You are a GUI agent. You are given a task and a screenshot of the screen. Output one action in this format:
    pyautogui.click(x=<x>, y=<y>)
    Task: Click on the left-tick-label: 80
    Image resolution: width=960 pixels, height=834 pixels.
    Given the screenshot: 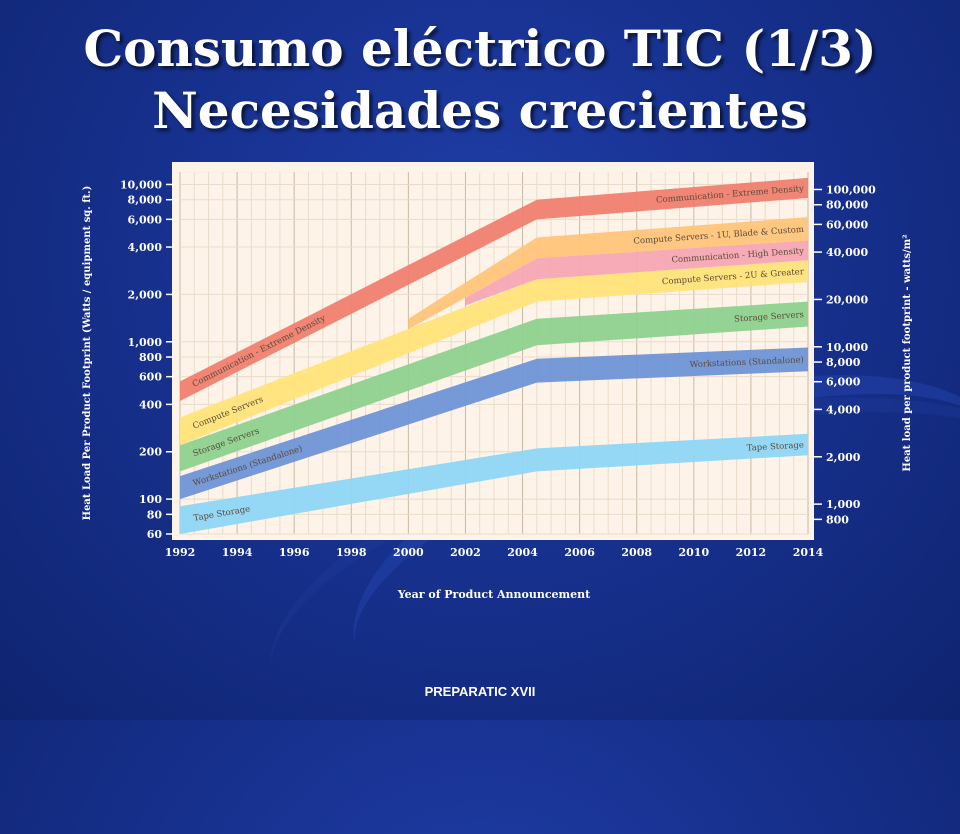 What is the action you would take?
    pyautogui.click(x=155, y=514)
    